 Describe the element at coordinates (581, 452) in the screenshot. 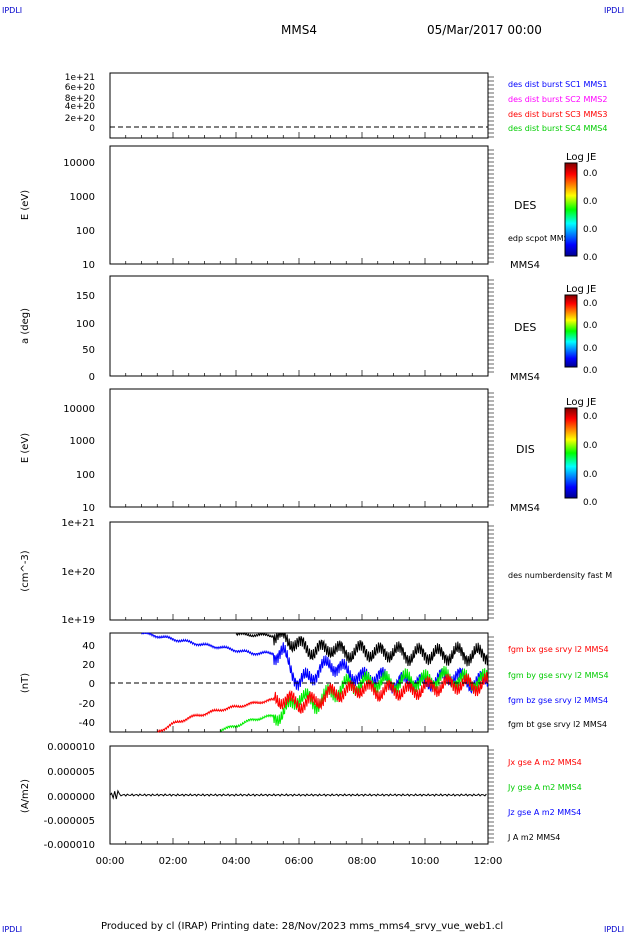

I see `colorbar-dis-energy: Log JE 0.0 0.0 0.0 0.0` at that location.